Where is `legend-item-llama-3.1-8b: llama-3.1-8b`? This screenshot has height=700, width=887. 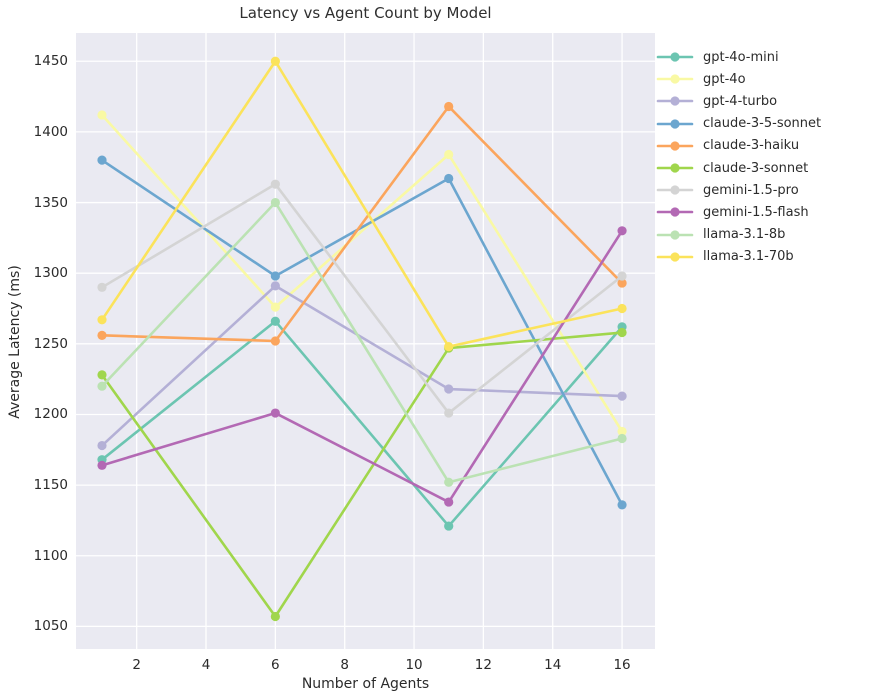
legend-item-llama-3.1-8b: llama-3.1-8b is located at coordinates (738, 235).